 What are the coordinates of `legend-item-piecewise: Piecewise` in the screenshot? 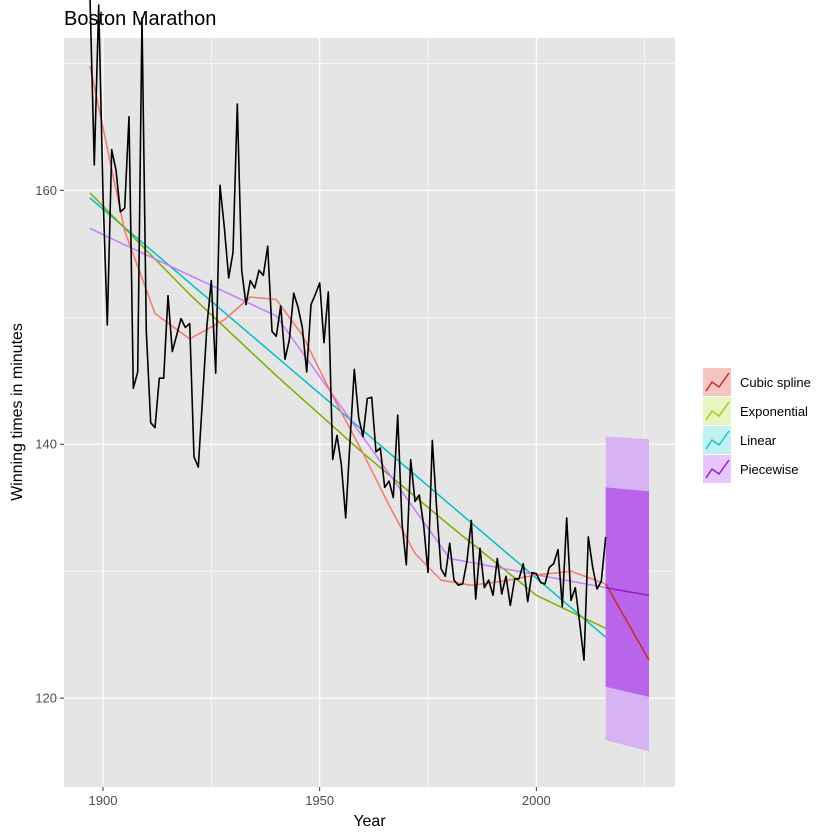 It's located at (751, 469).